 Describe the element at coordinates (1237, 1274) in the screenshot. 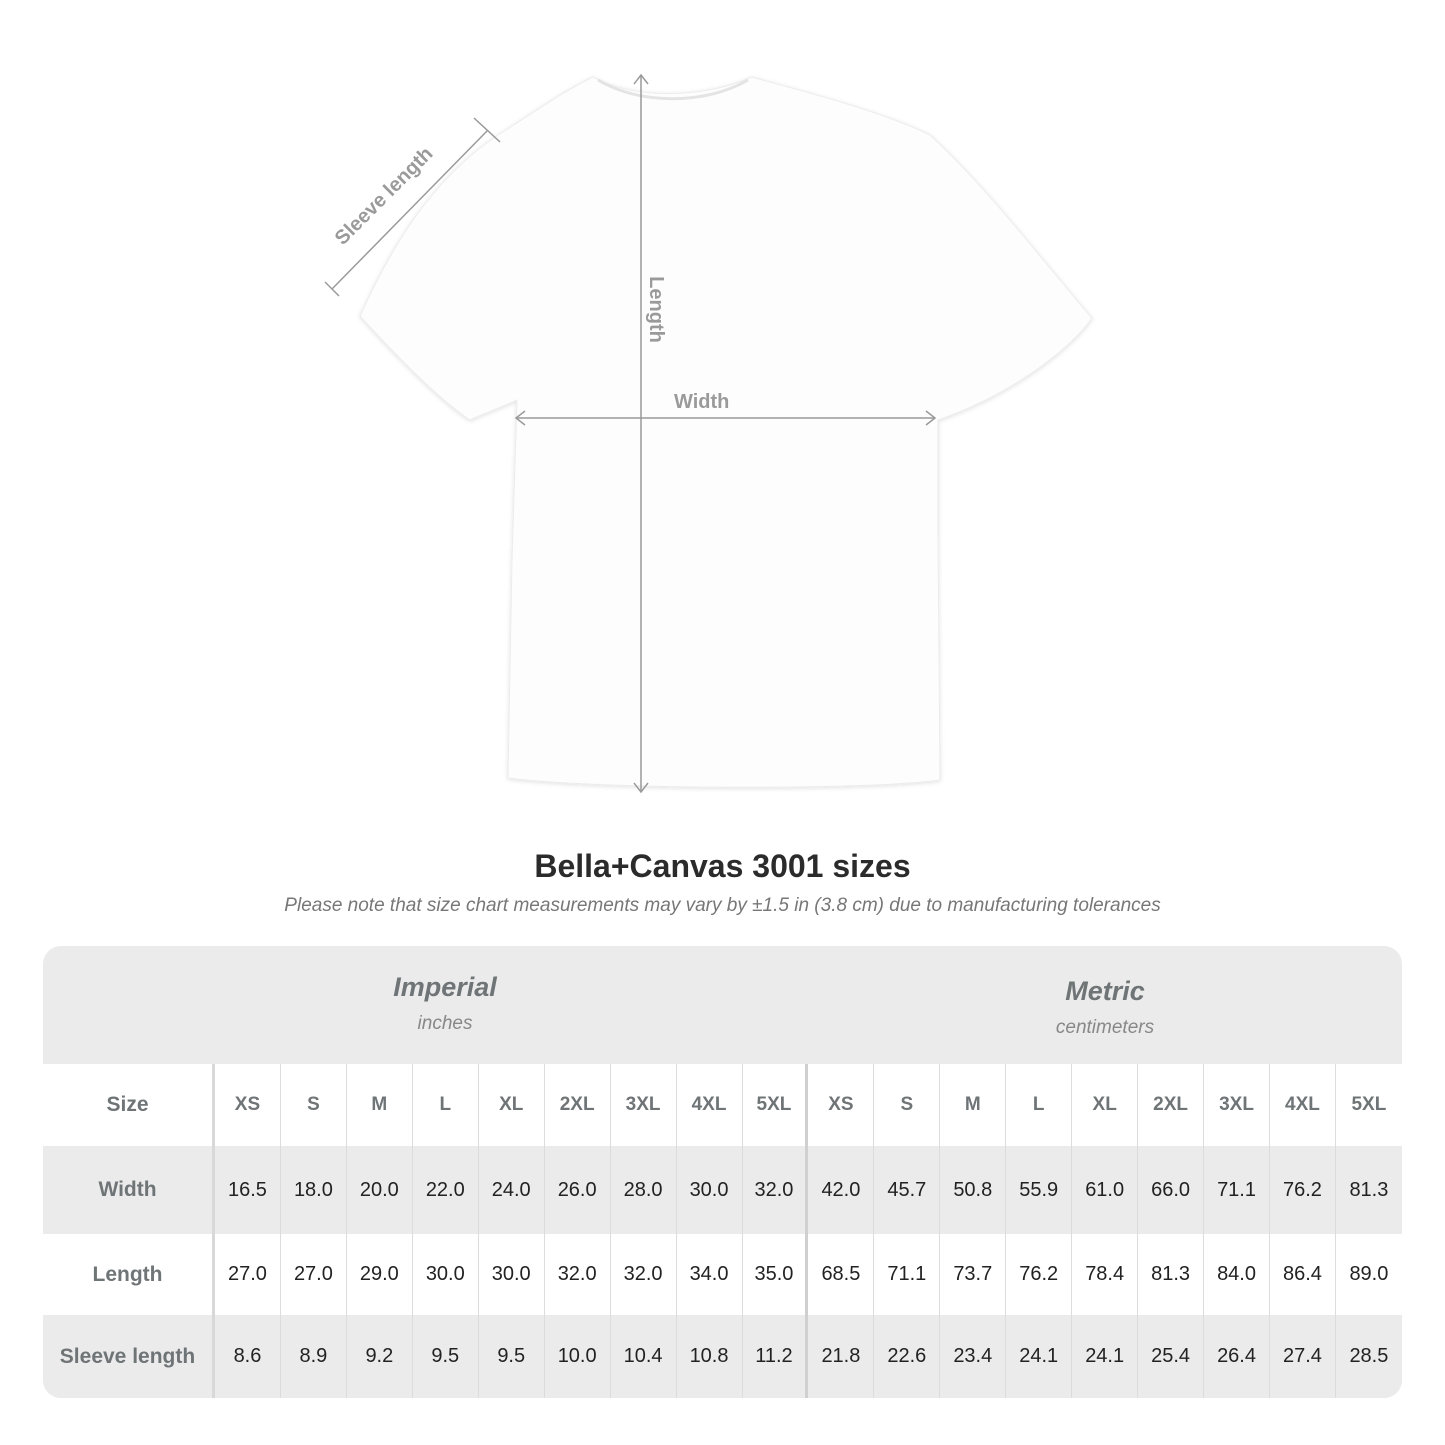

I see `metric-value-cell: 84.0` at that location.